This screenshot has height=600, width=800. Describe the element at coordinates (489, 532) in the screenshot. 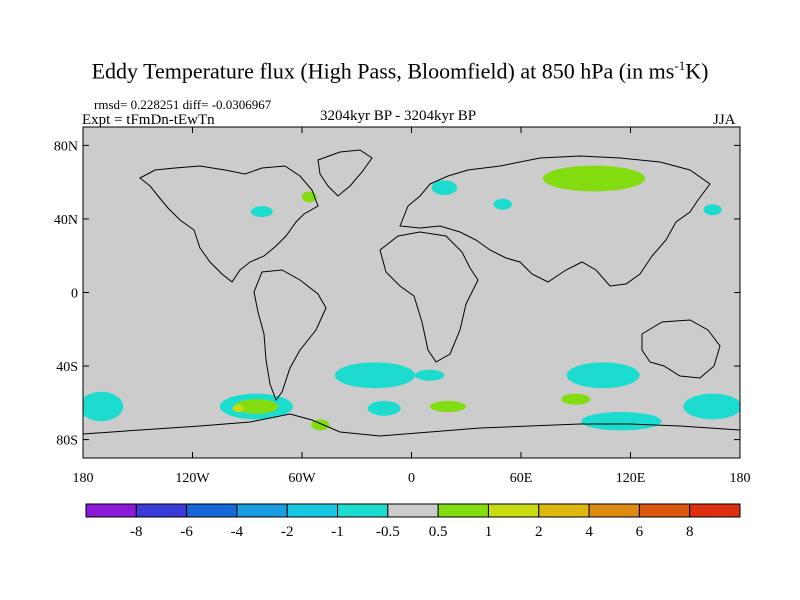

I see `colorbar-label: 1` at that location.